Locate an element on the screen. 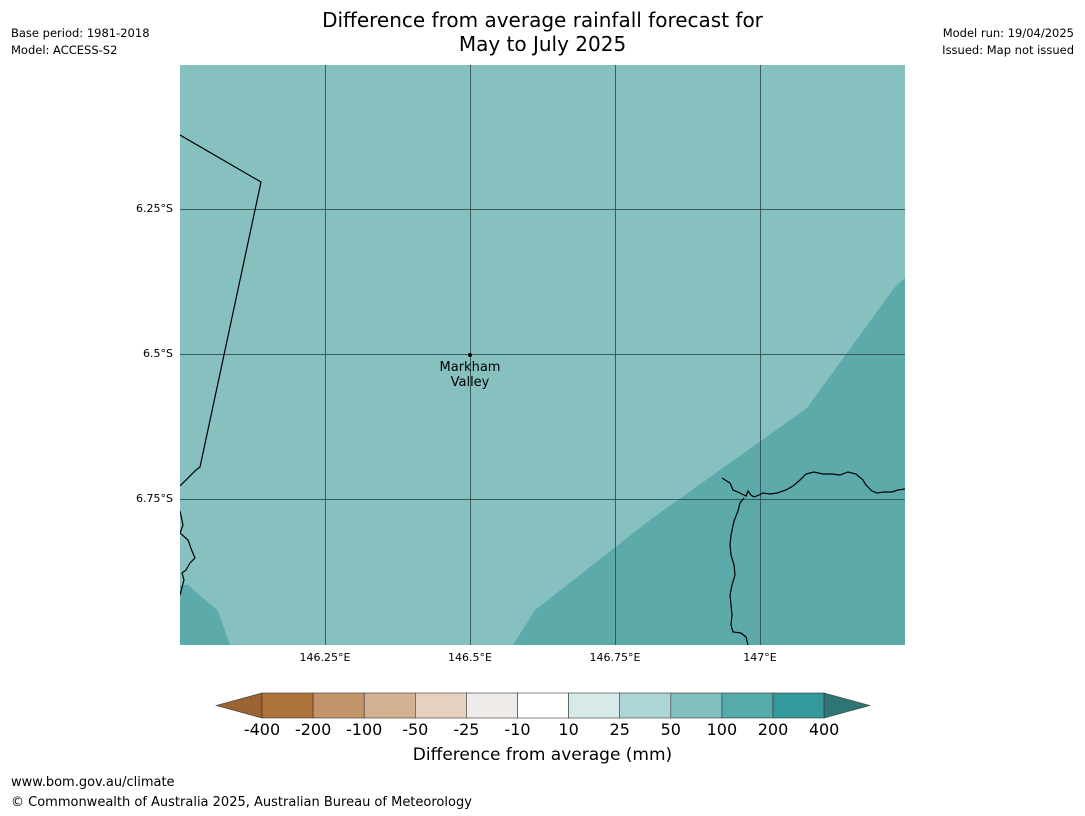 This screenshot has width=1085, height=816. map-title-line2: May to July 2025 is located at coordinates (542, 44).